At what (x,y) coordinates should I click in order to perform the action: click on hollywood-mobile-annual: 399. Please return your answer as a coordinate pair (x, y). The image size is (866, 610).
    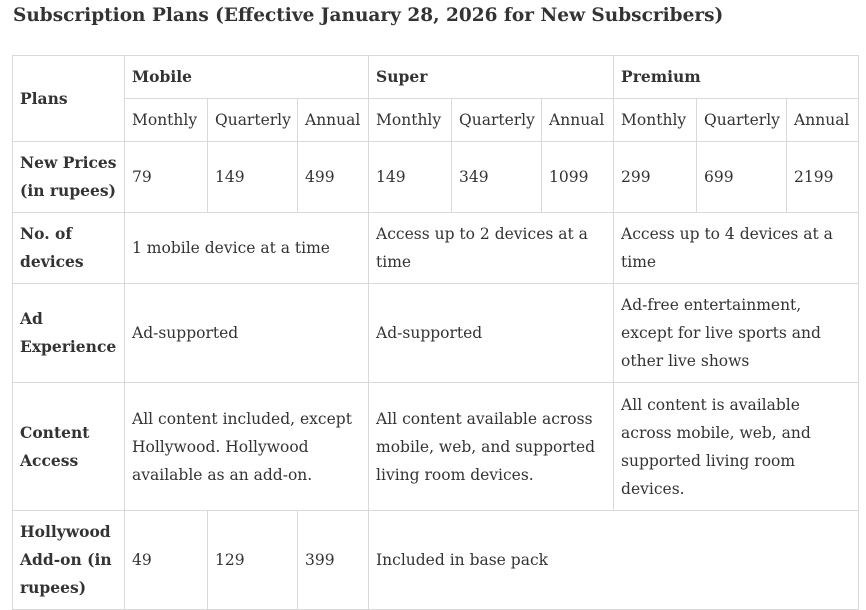
    Looking at the image, I should click on (333, 560).